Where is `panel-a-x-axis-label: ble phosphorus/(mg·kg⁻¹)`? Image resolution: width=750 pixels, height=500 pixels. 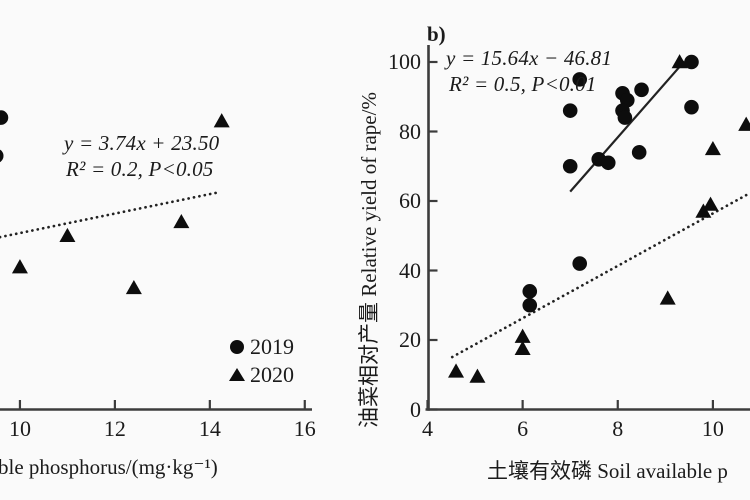 panel-a-x-axis-label: ble phosphorus/(mg·kg⁻¹) is located at coordinates (109, 467).